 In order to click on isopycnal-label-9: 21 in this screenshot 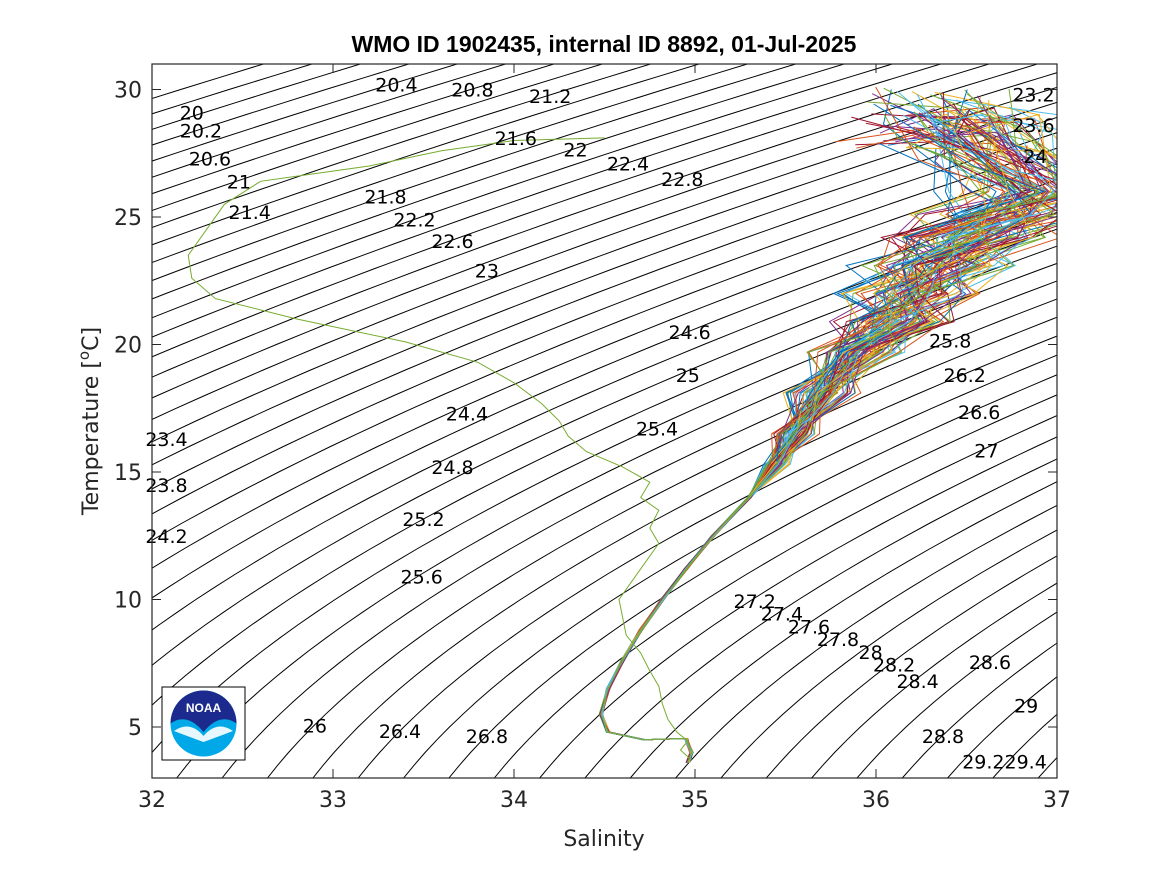, I will do `click(239, 182)`.